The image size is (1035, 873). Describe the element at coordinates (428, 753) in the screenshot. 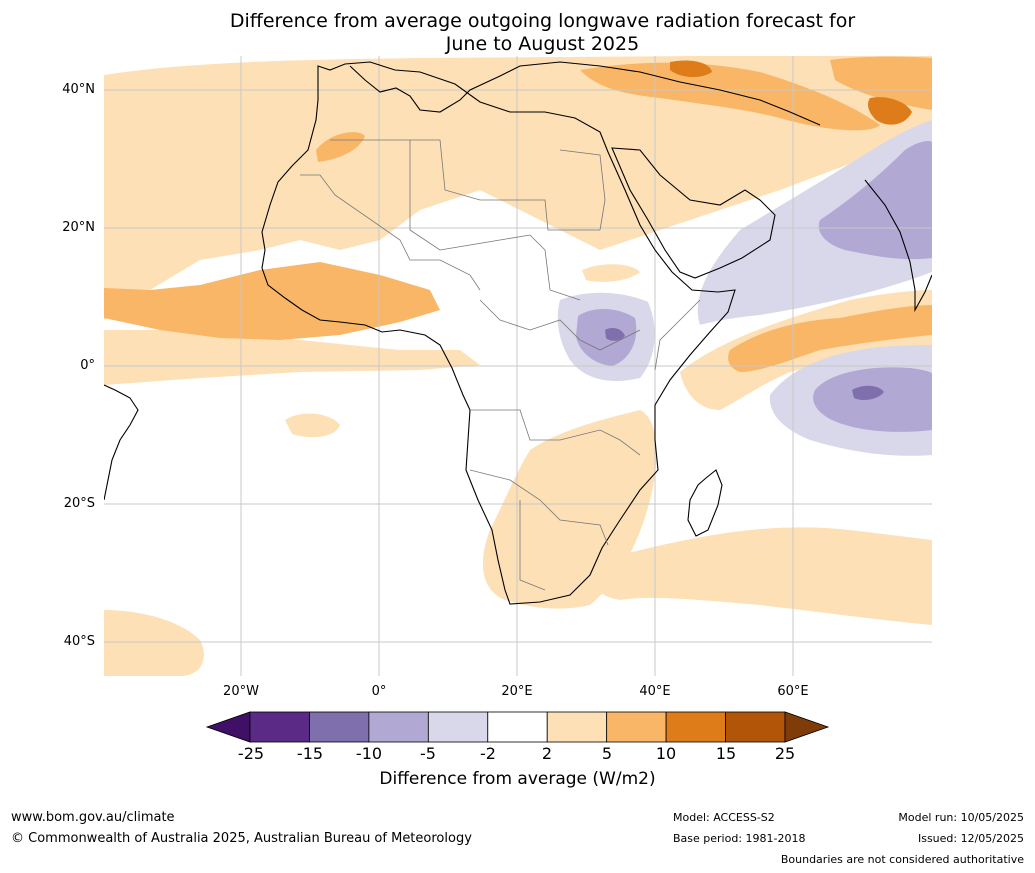

I see `colorbar-tick: -5` at that location.